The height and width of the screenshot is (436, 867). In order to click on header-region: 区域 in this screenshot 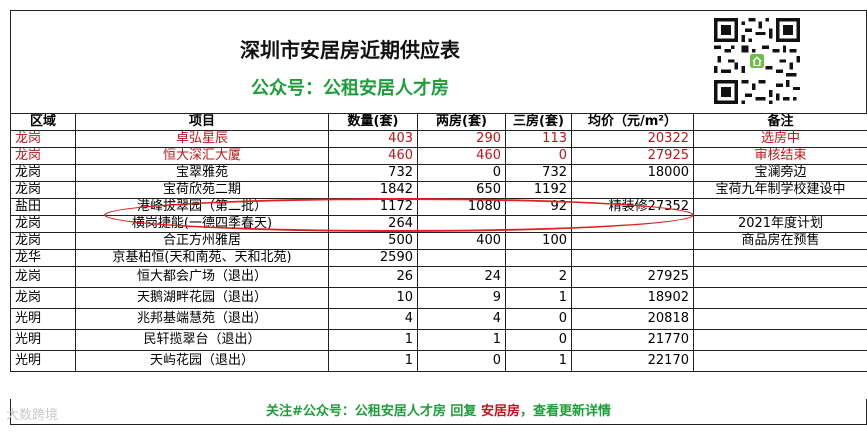, I will do `click(43, 122)`.